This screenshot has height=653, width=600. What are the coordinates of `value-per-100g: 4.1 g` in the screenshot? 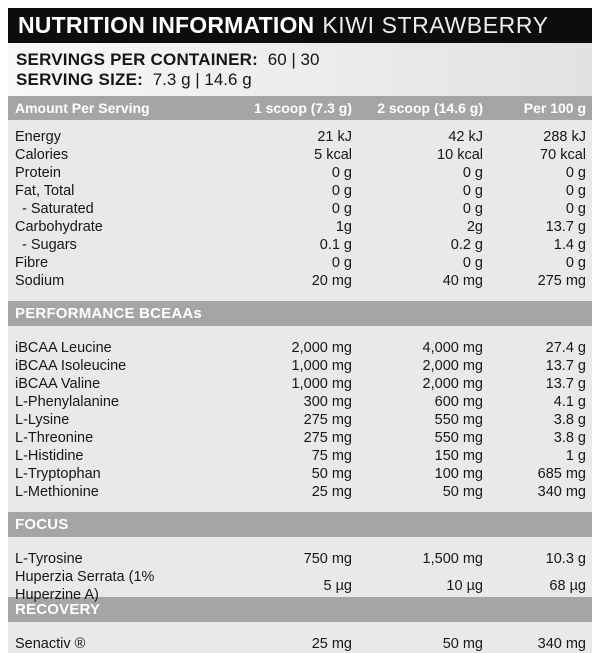 It's located at (569, 402).